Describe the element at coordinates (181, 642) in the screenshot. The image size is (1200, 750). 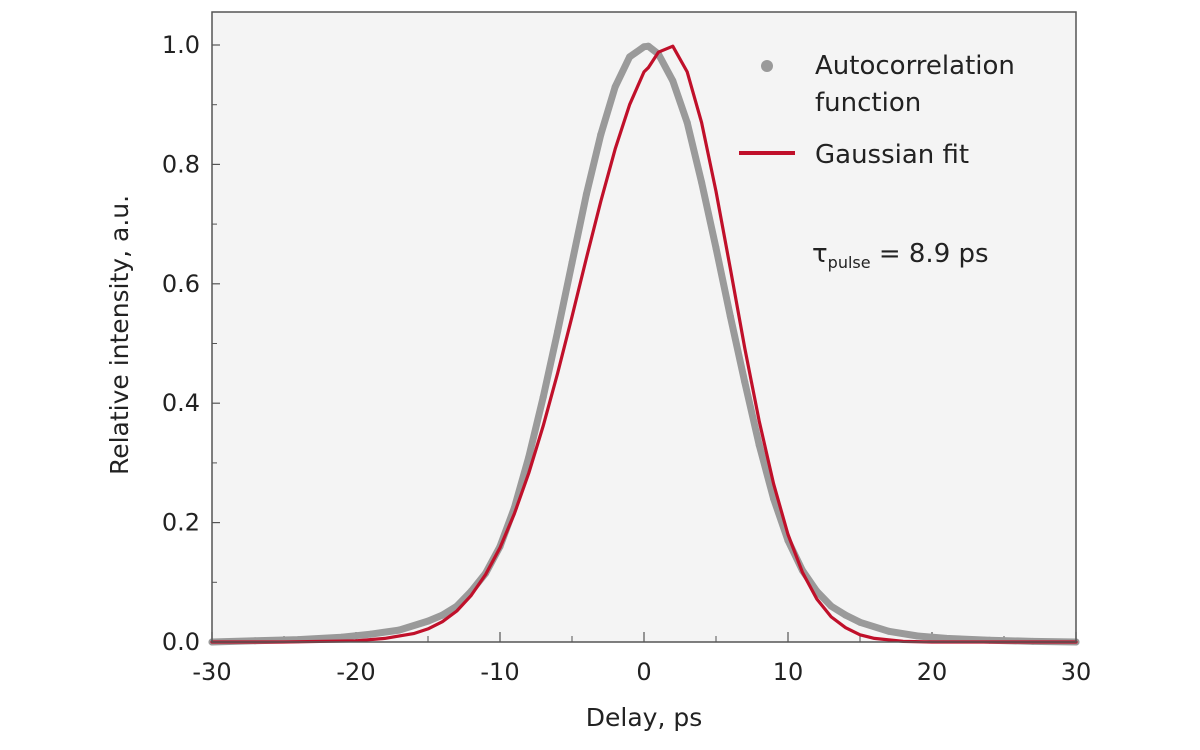
I see `y-tick-label: 0.0` at that location.